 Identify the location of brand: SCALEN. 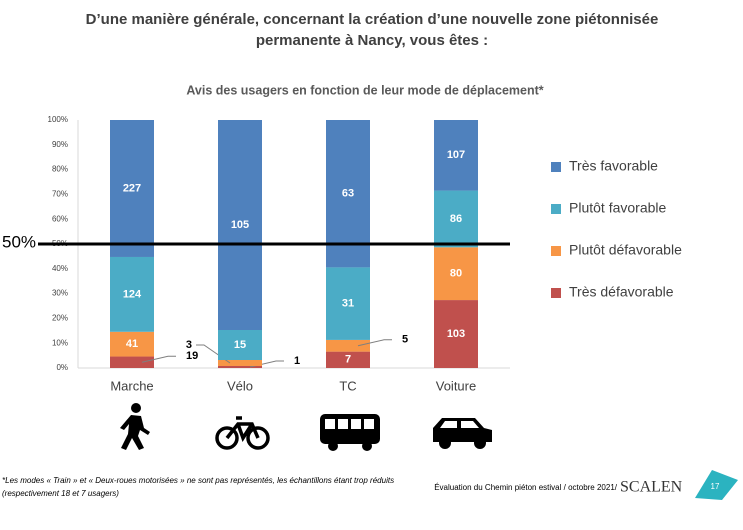
(651, 487).